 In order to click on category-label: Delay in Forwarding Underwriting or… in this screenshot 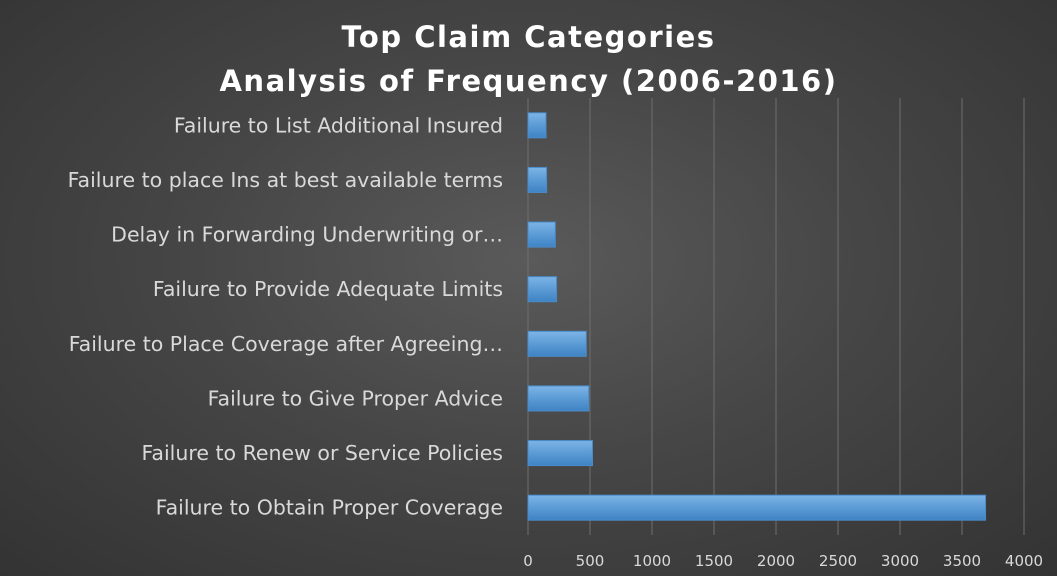, I will do `click(307, 235)`.